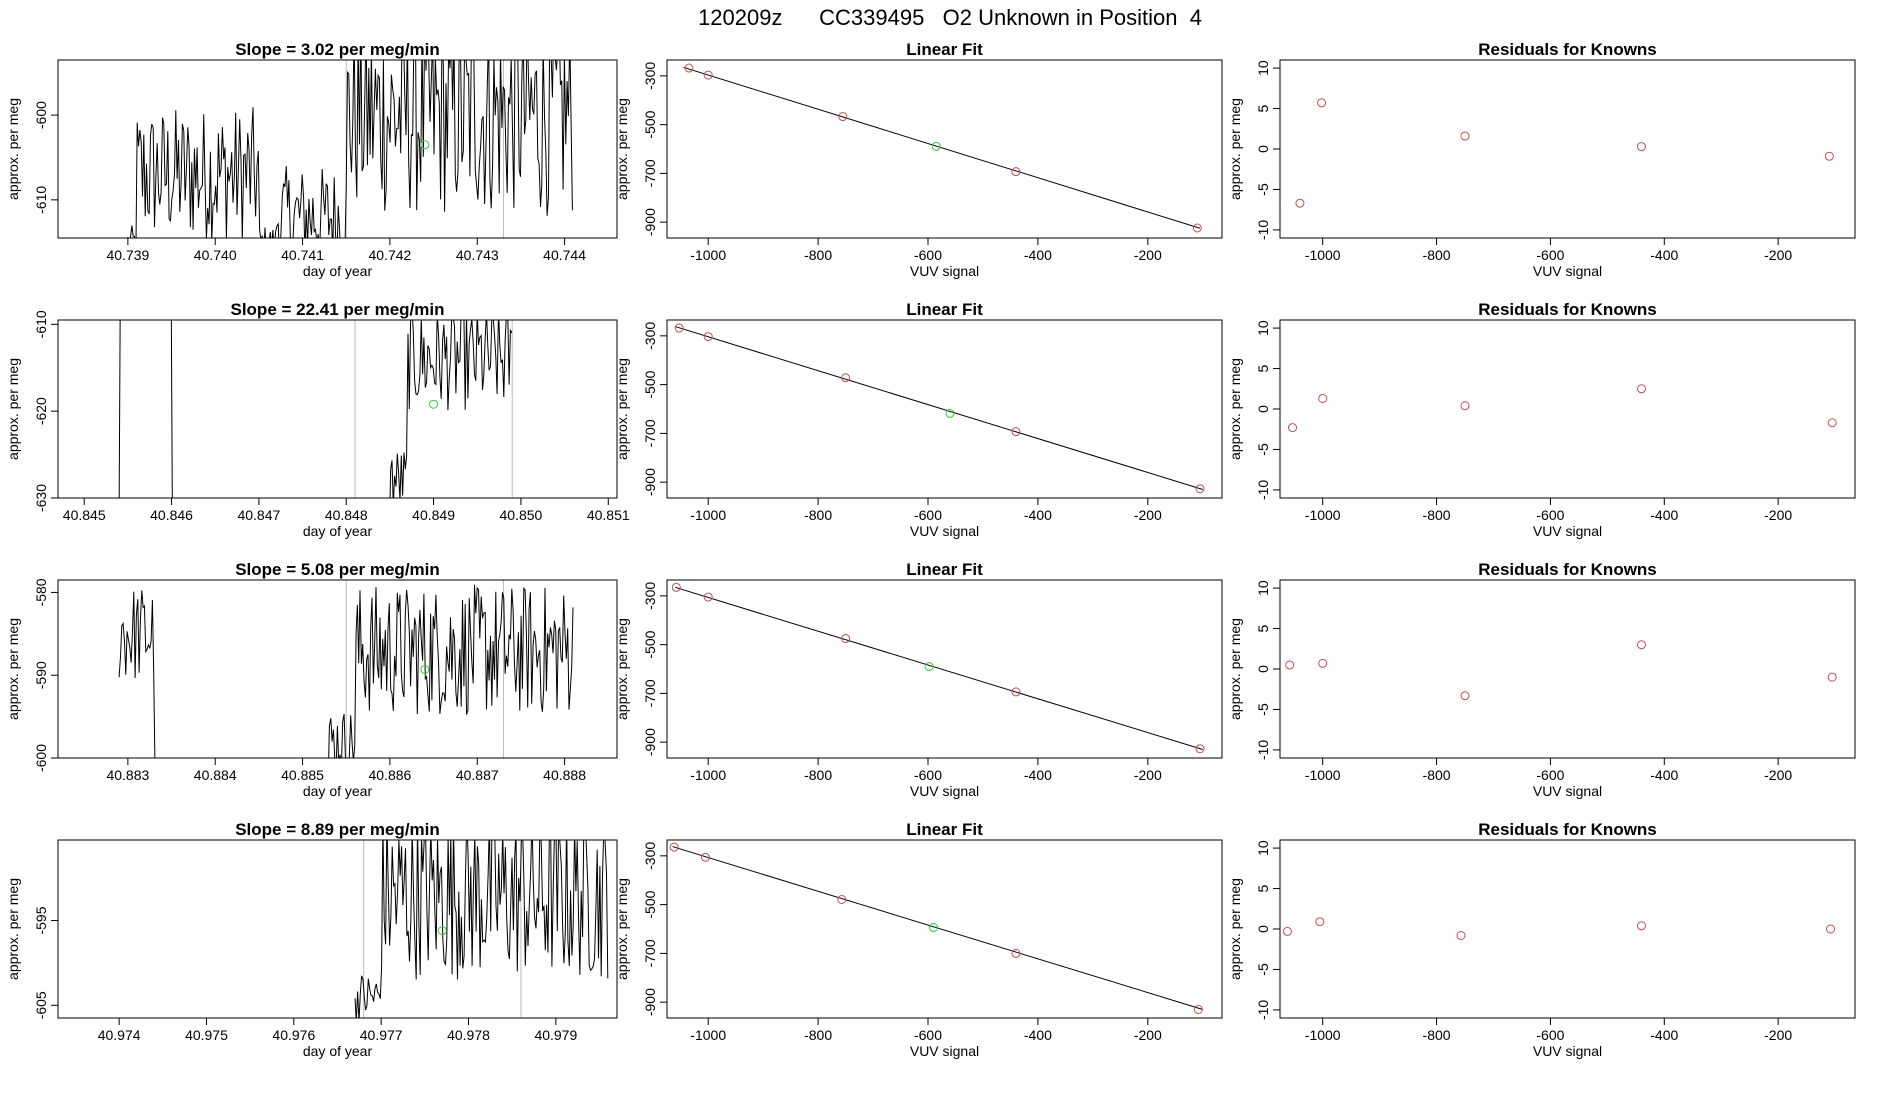 This screenshot has width=1900, height=1105. I want to click on timeseries-1-plot-area, so click(350, 149).